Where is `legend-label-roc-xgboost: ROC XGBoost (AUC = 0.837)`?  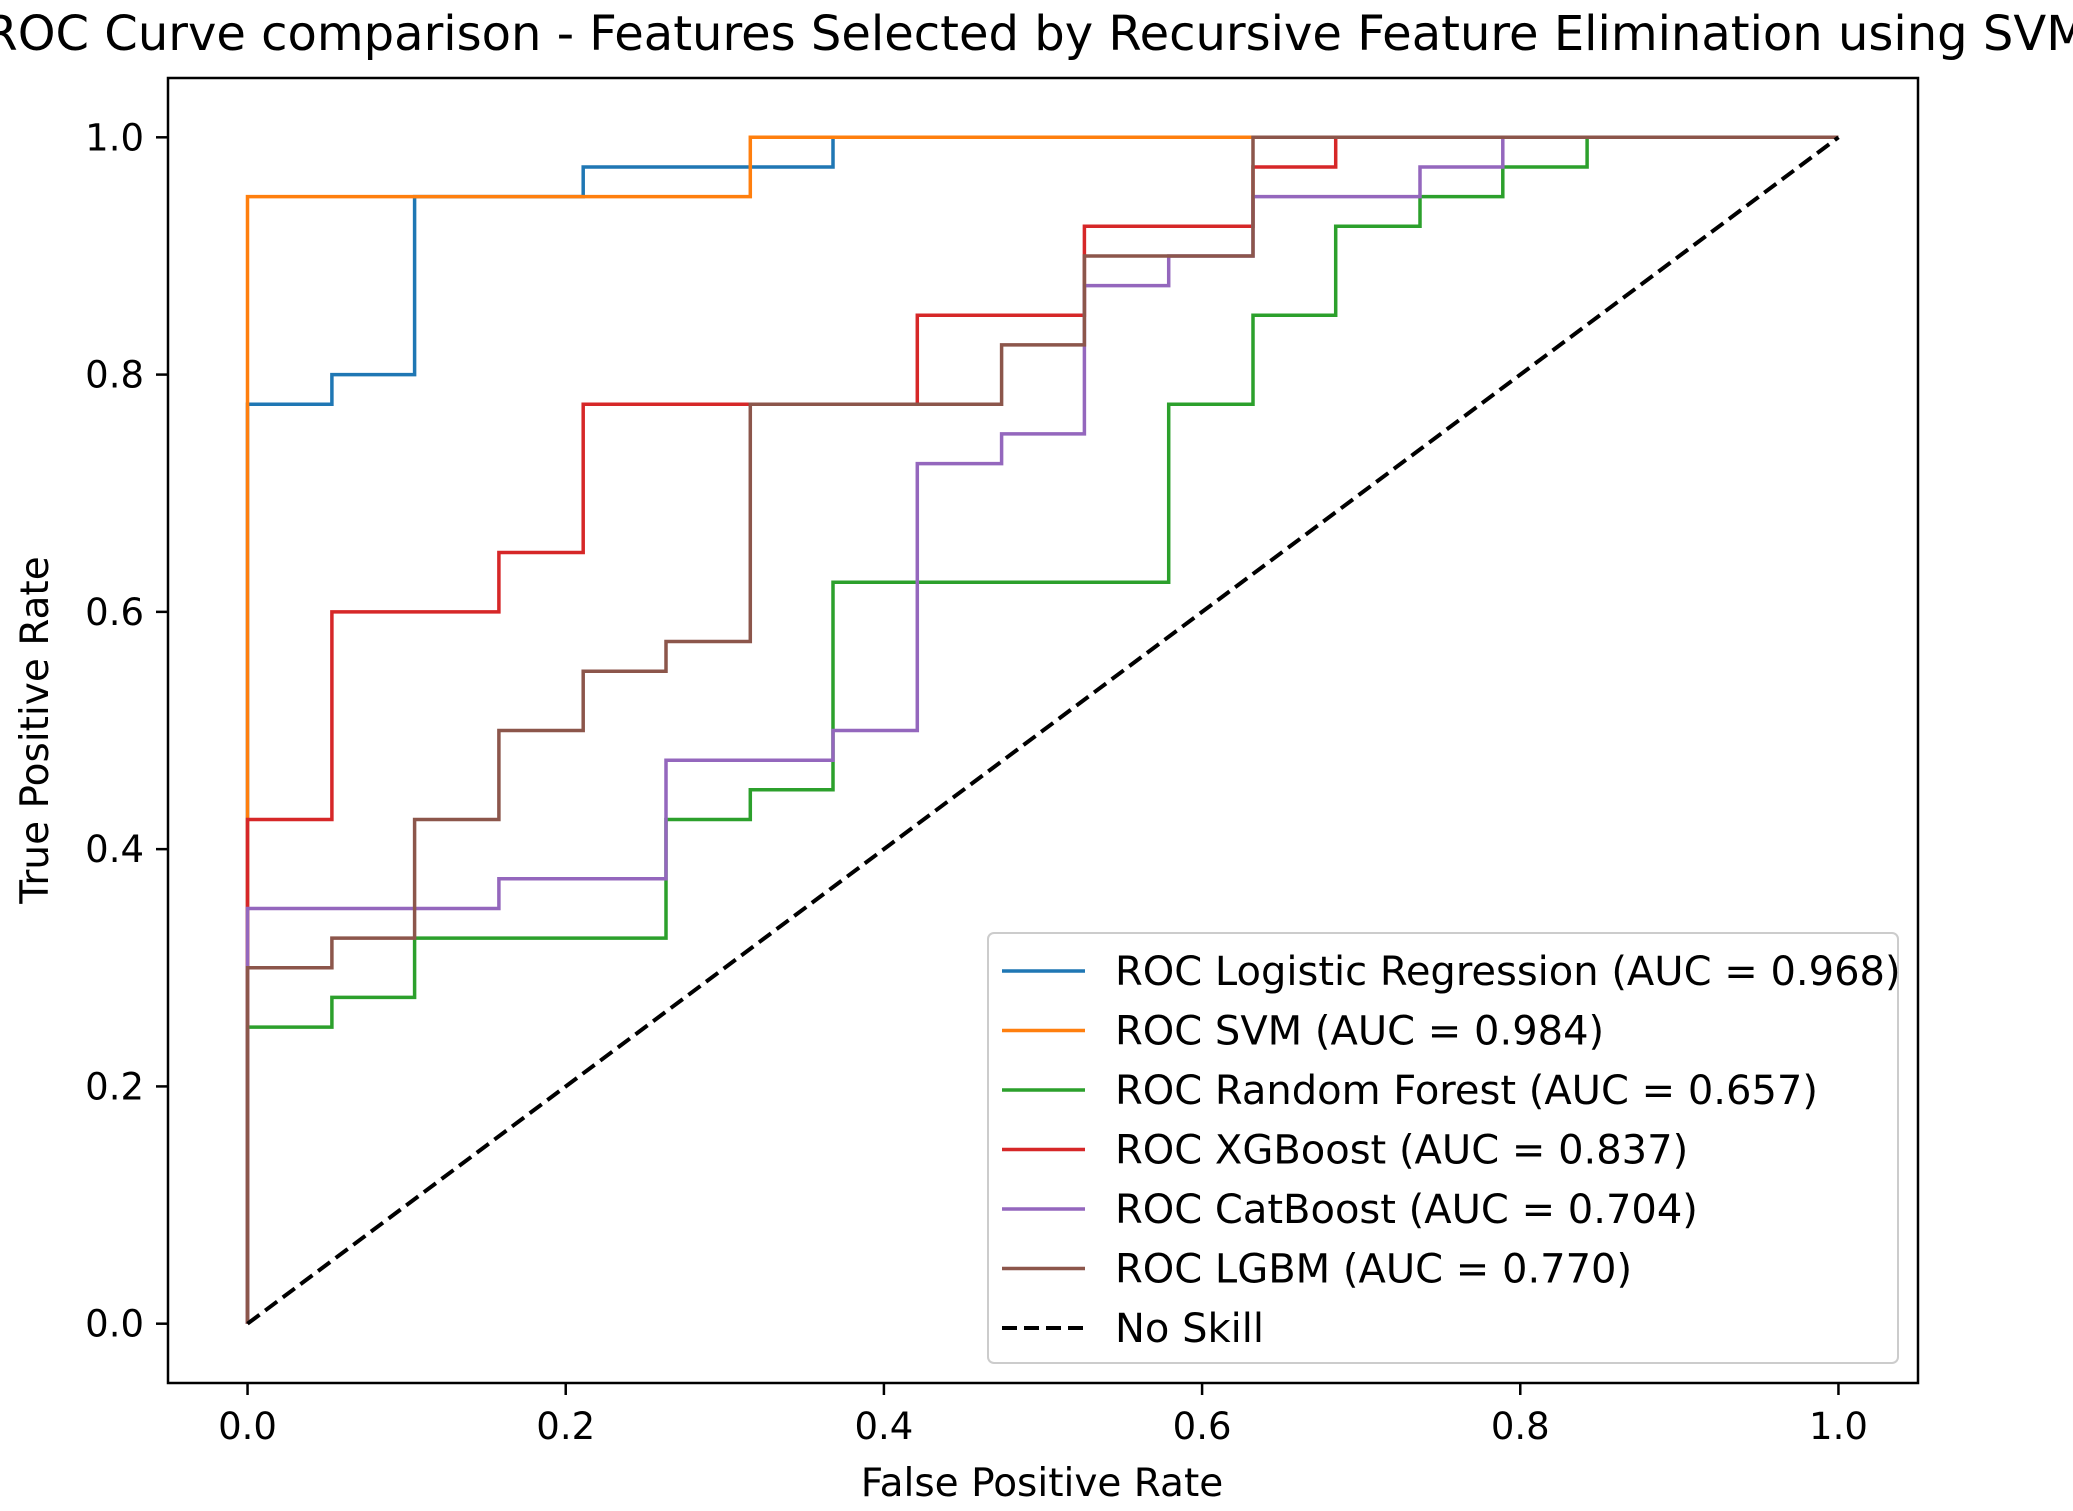 legend-label-roc-xgboost: ROC XGBoost (AUC = 0.837) is located at coordinates (1401, 1151).